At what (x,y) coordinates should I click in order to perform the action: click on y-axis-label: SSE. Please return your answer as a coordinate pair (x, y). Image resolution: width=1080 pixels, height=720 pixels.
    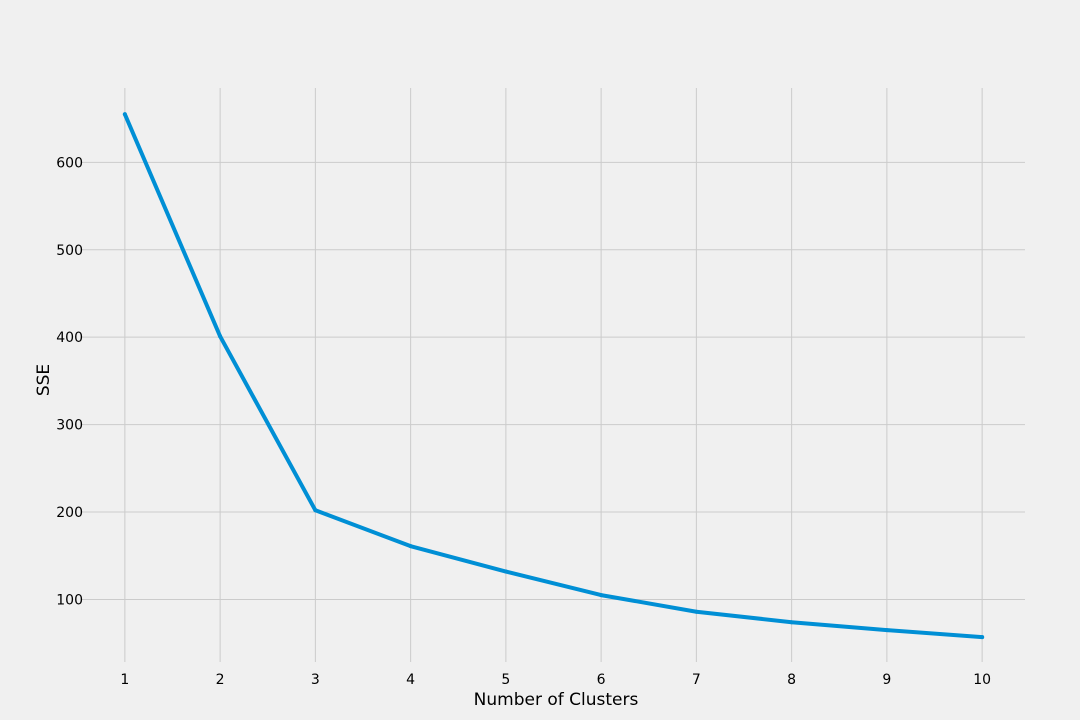
    Looking at the image, I should click on (44, 380).